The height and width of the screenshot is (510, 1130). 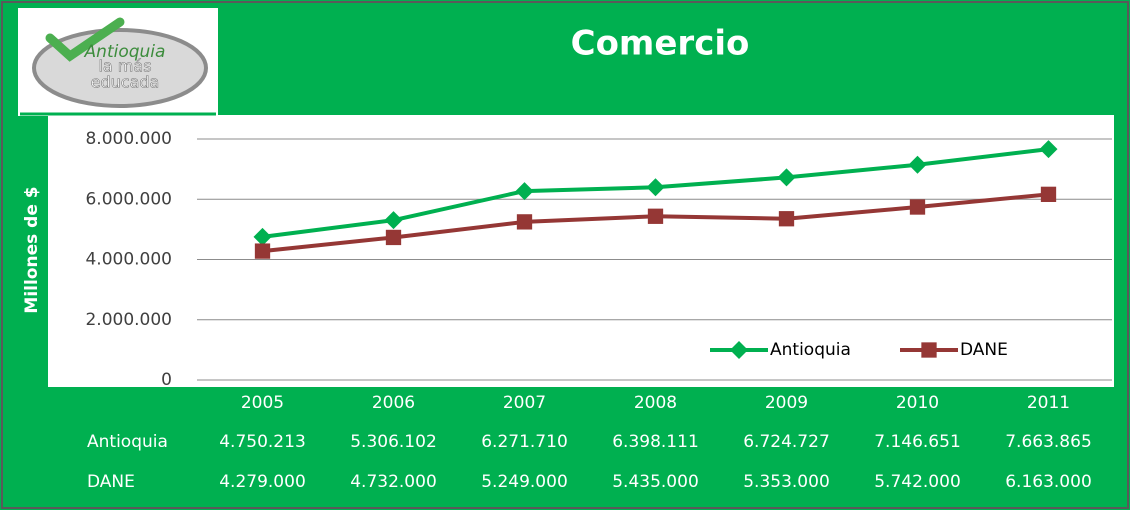 What do you see at coordinates (810, 350) in the screenshot?
I see `legend-label: Antioquia` at bounding box center [810, 350].